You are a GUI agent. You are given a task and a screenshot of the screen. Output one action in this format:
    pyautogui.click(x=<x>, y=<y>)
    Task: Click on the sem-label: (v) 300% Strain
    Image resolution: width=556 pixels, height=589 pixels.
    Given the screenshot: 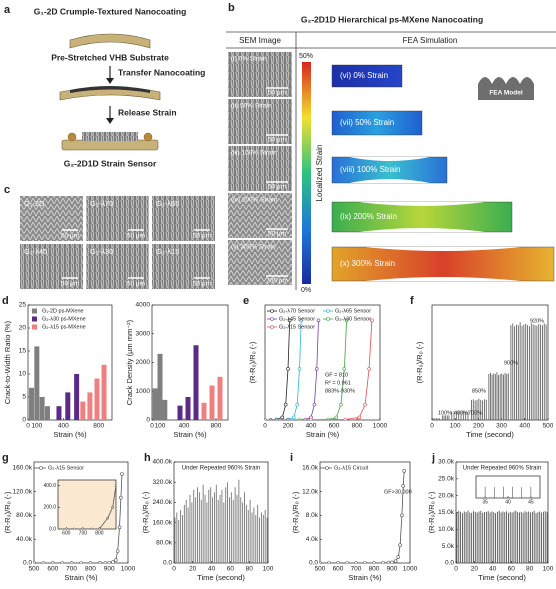 What is the action you would take?
    pyautogui.click(x=253, y=247)
    